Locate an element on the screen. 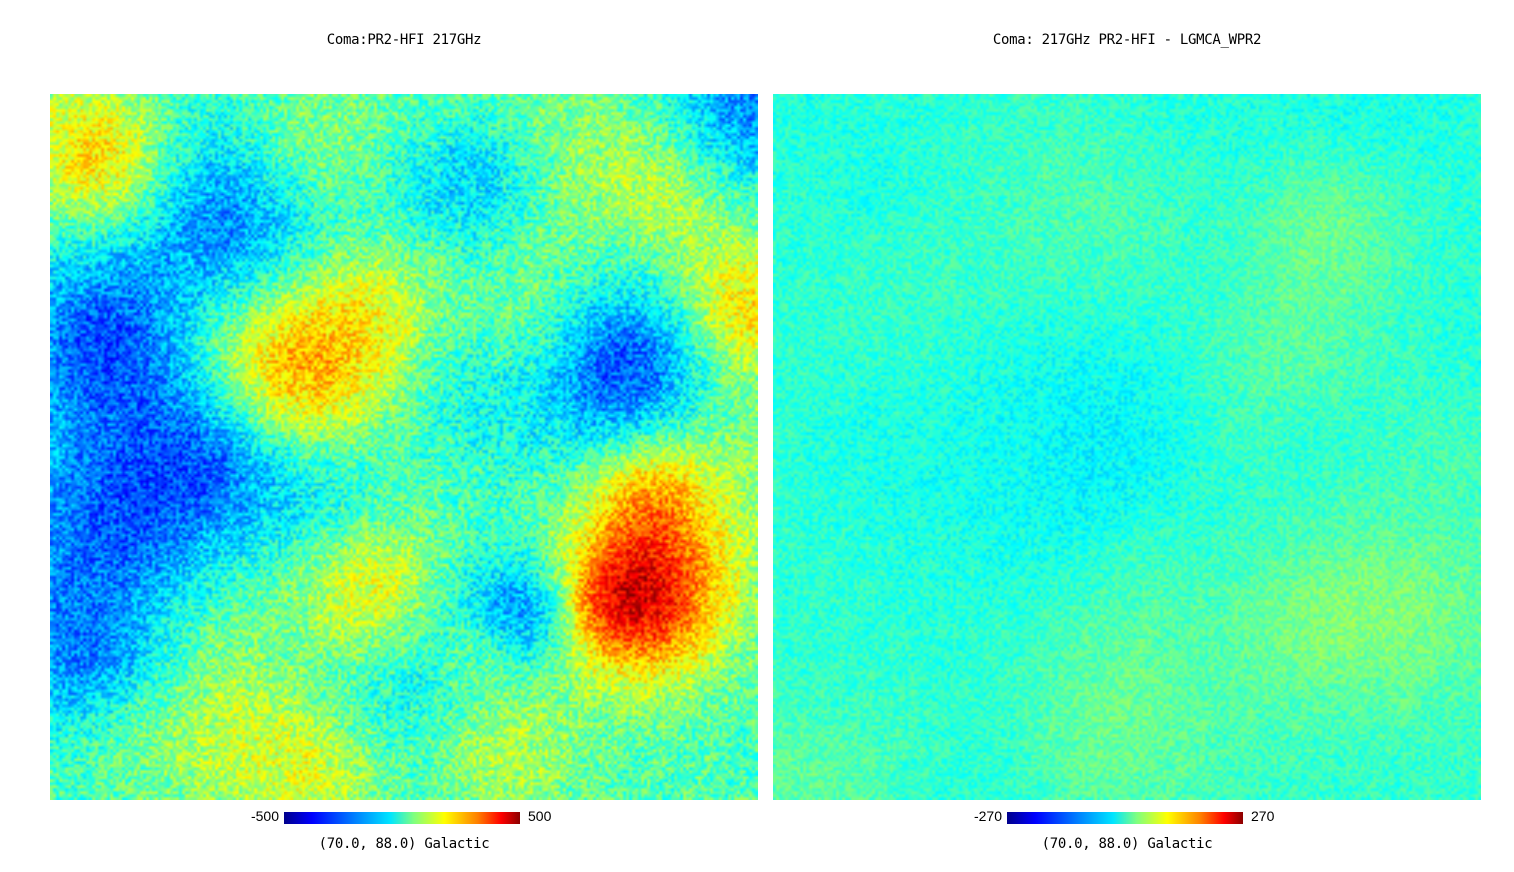 Image resolution: width=1514 pixels, height=872 pixels. left-colorbar-gradient is located at coordinates (402, 818).